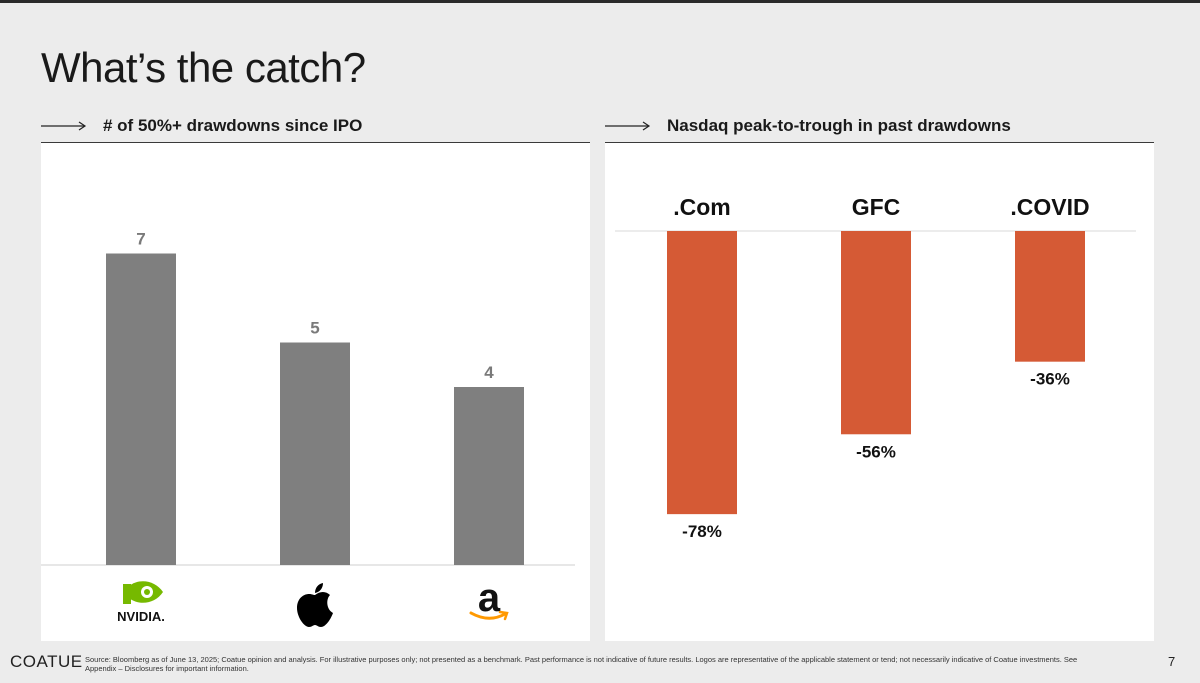 This screenshot has width=1200, height=683. What do you see at coordinates (876, 451) in the screenshot?
I see `bar-value-label-gfc: -56%` at bounding box center [876, 451].